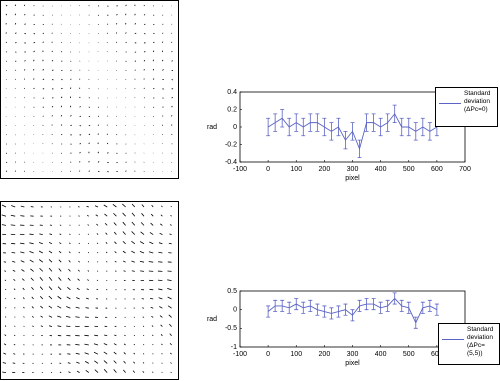 Image resolution: width=500 pixels, height=381 pixels. Describe the element at coordinates (235, 127) in the screenshot. I see `y-tick-label: 0` at that location.